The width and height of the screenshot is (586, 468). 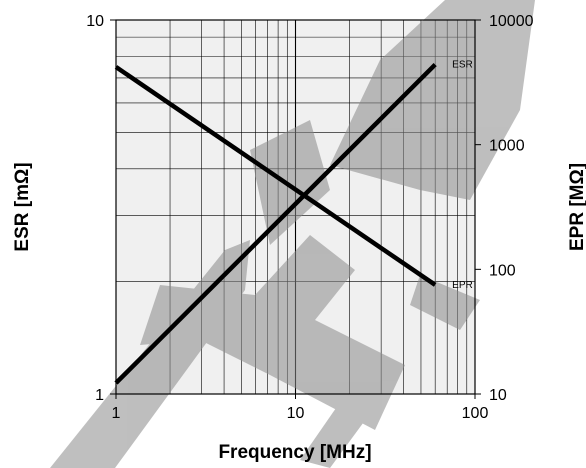 I want to click on x-tick-label: 10, so click(x=296, y=413).